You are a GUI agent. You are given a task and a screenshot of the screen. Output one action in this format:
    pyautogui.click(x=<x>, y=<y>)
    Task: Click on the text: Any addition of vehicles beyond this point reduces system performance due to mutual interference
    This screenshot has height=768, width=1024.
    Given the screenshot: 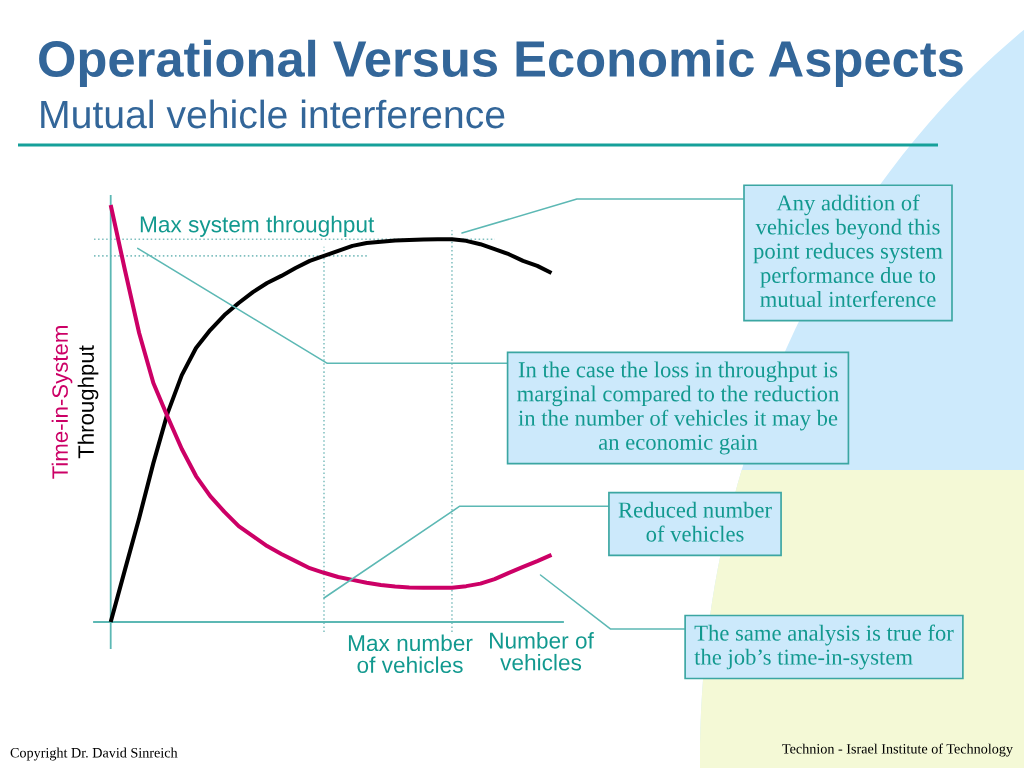 What is the action you would take?
    pyautogui.click(x=848, y=250)
    